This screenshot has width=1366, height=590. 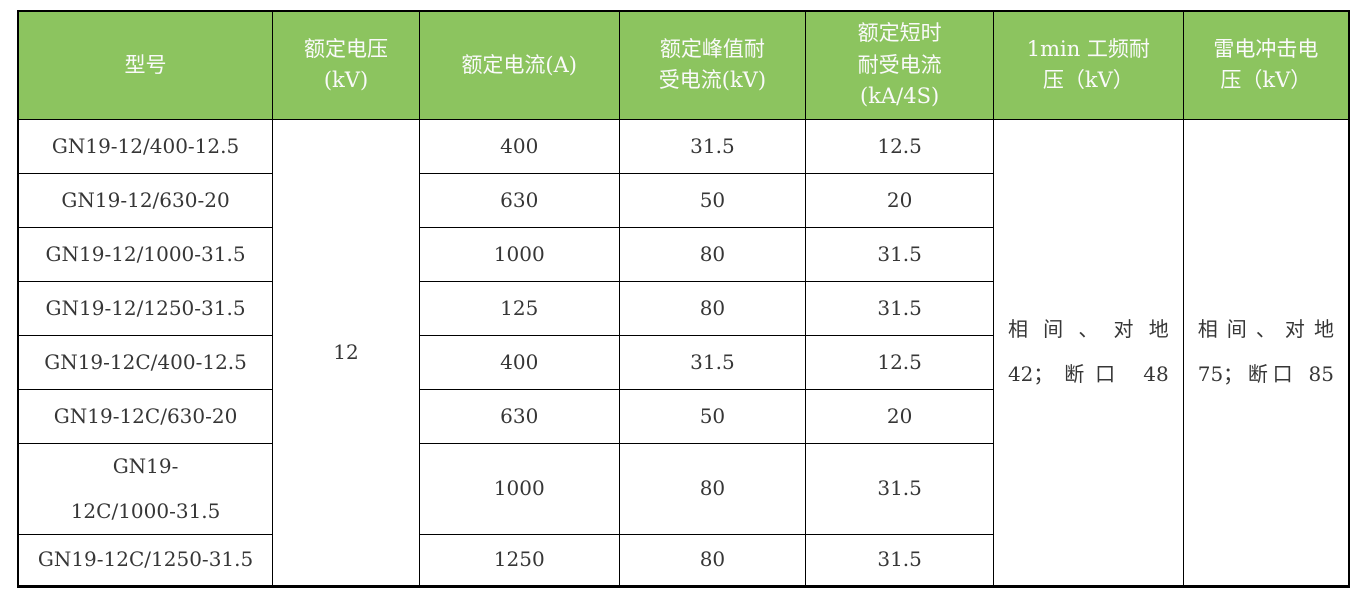 What do you see at coordinates (519, 65) in the screenshot?
I see `header-rated-current: 额定电流(A)` at bounding box center [519, 65].